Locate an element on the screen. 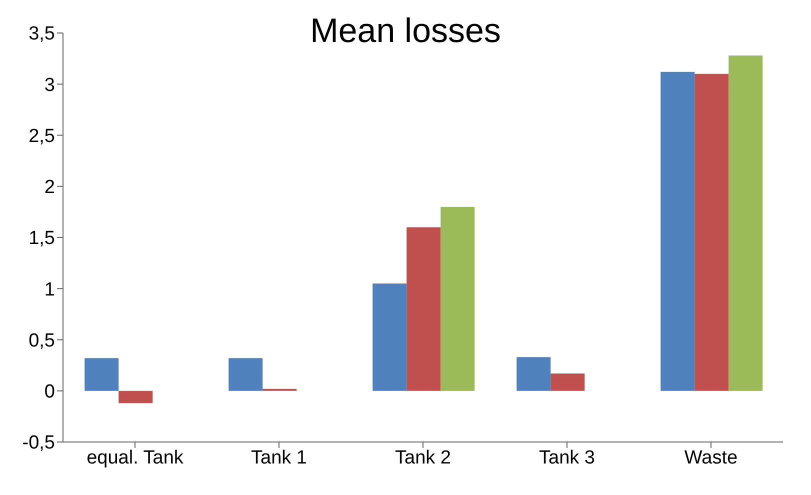 The width and height of the screenshot is (811, 495). y-tick-label: 1,5 is located at coordinates (41, 239).